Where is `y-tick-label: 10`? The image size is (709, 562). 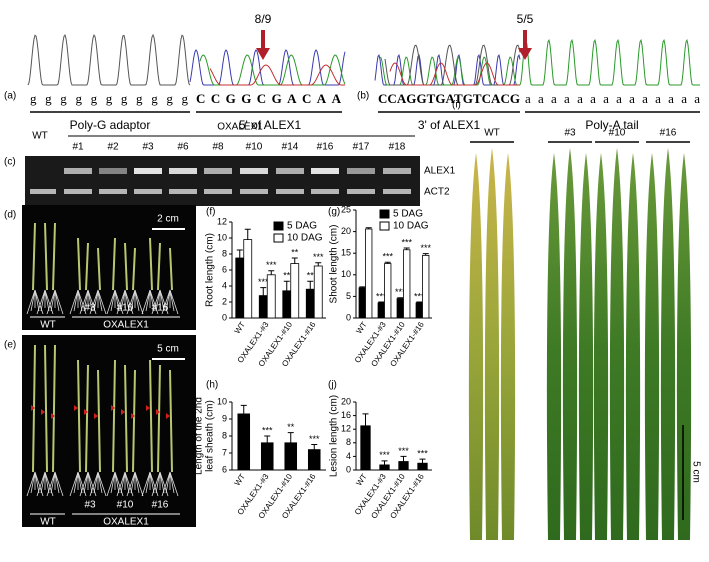
y-tick-label: 10 is located at coordinates (346, 274).